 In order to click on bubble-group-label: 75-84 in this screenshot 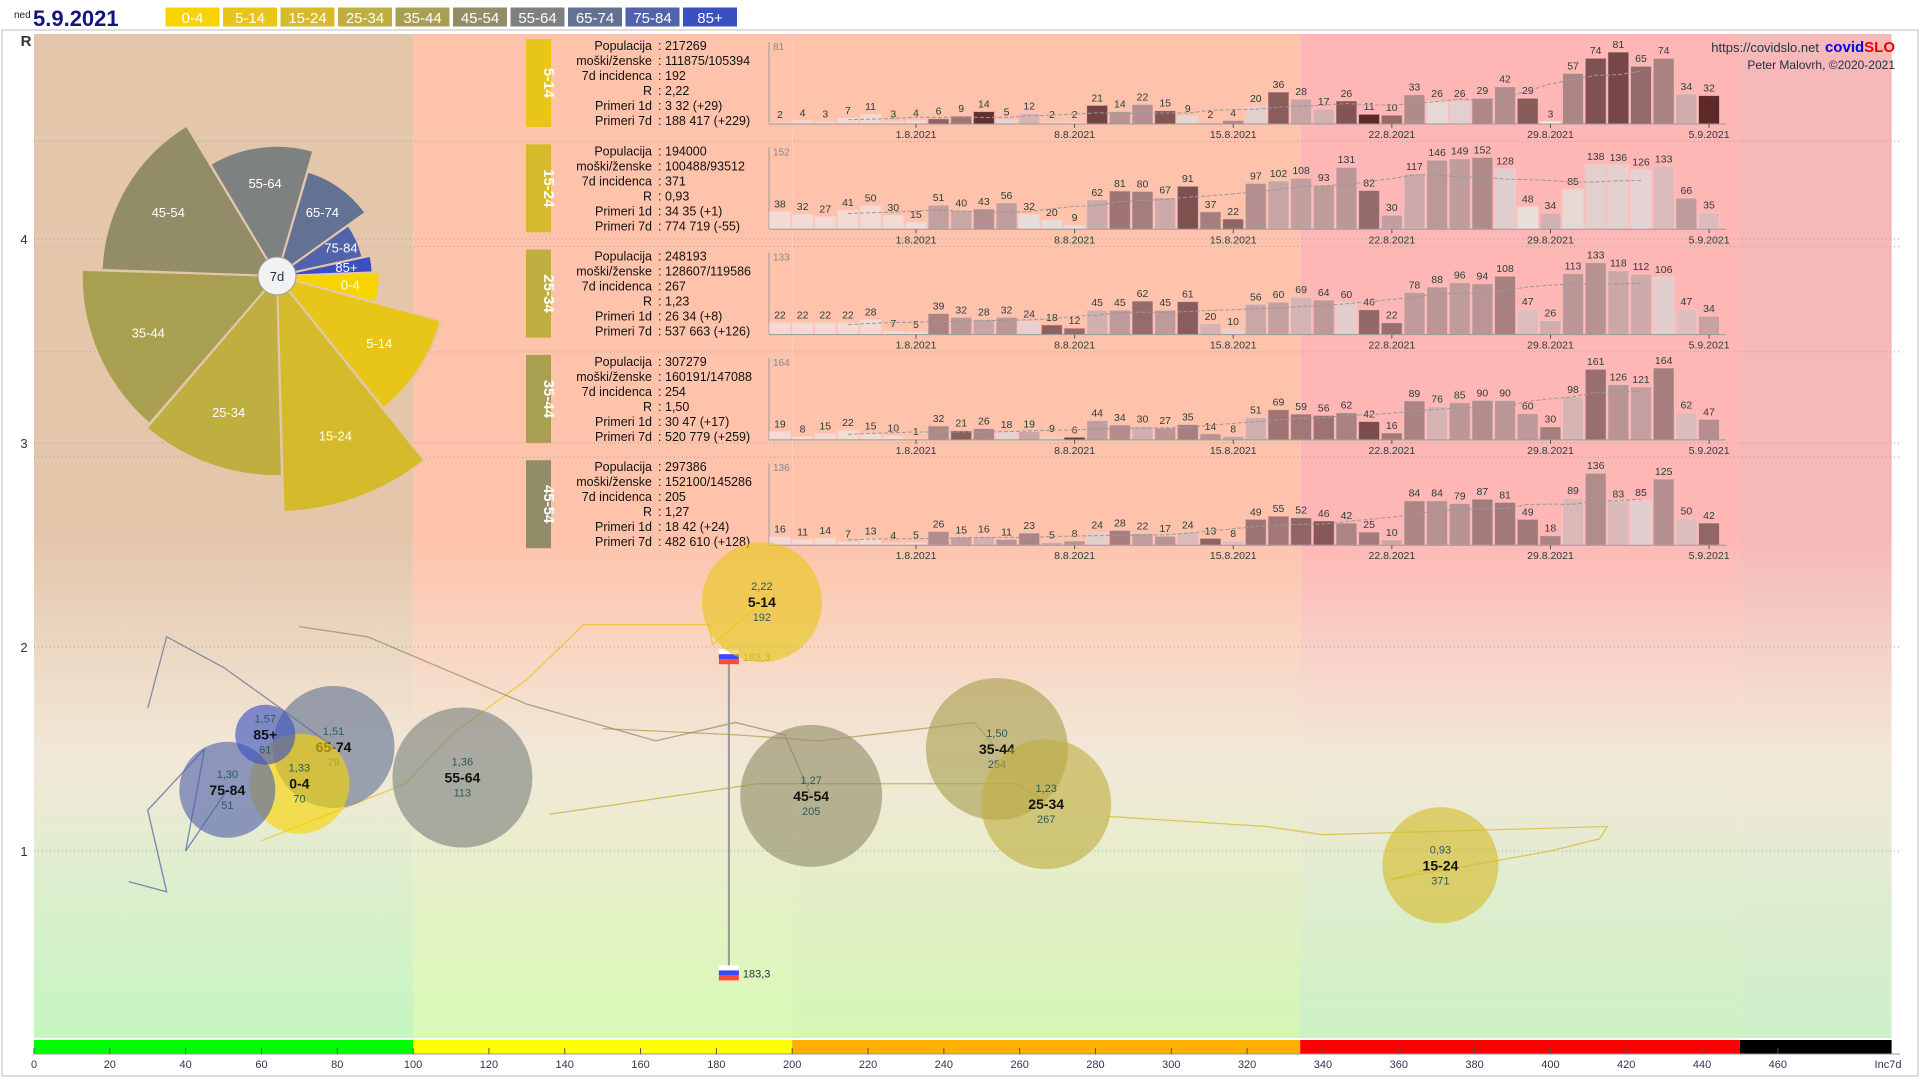, I will do `click(227, 790)`.